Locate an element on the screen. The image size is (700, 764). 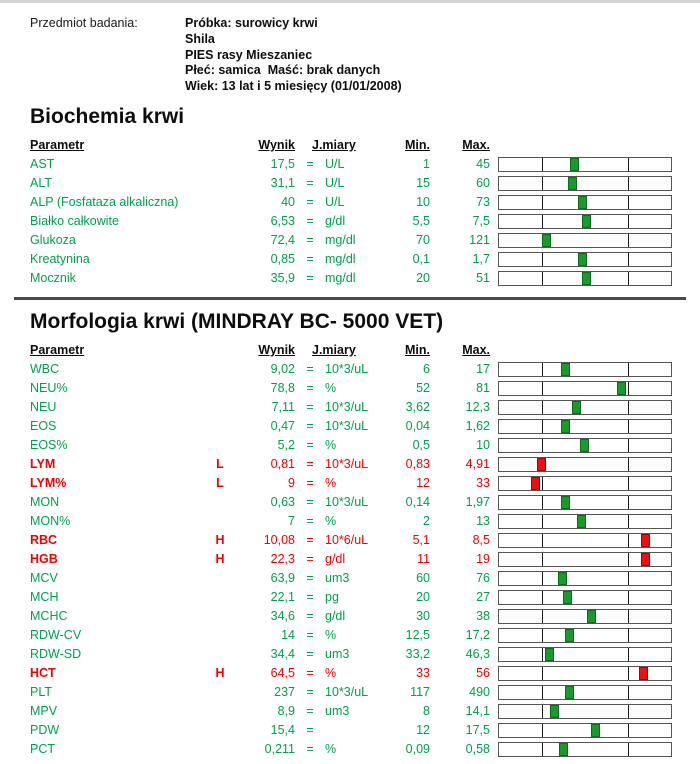
max-cell: 8,5 is located at coordinates (481, 540).